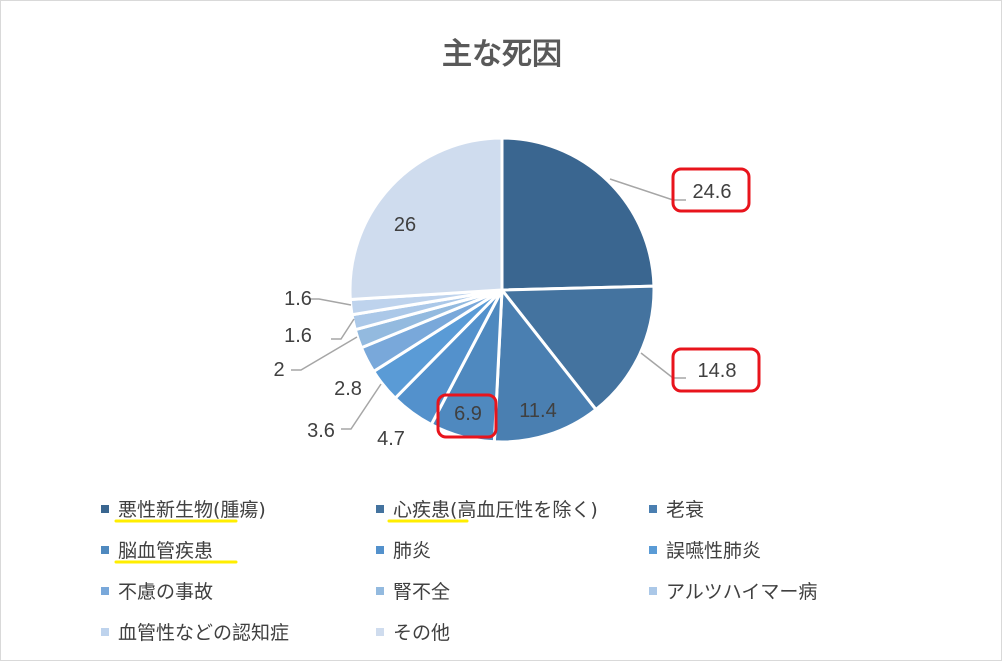 The image size is (1002, 661). I want to click on legend-item: 肺炎, so click(403, 549).